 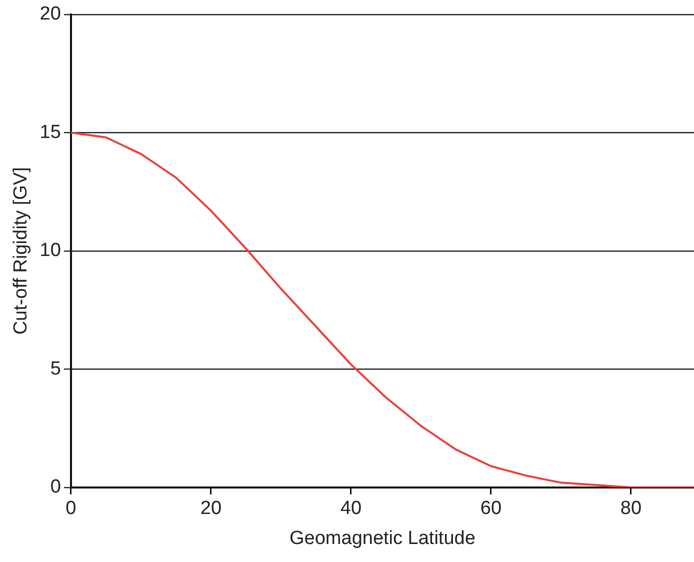 I want to click on y-axis-title: Cut-off Rigidity [GV], so click(x=21, y=251).